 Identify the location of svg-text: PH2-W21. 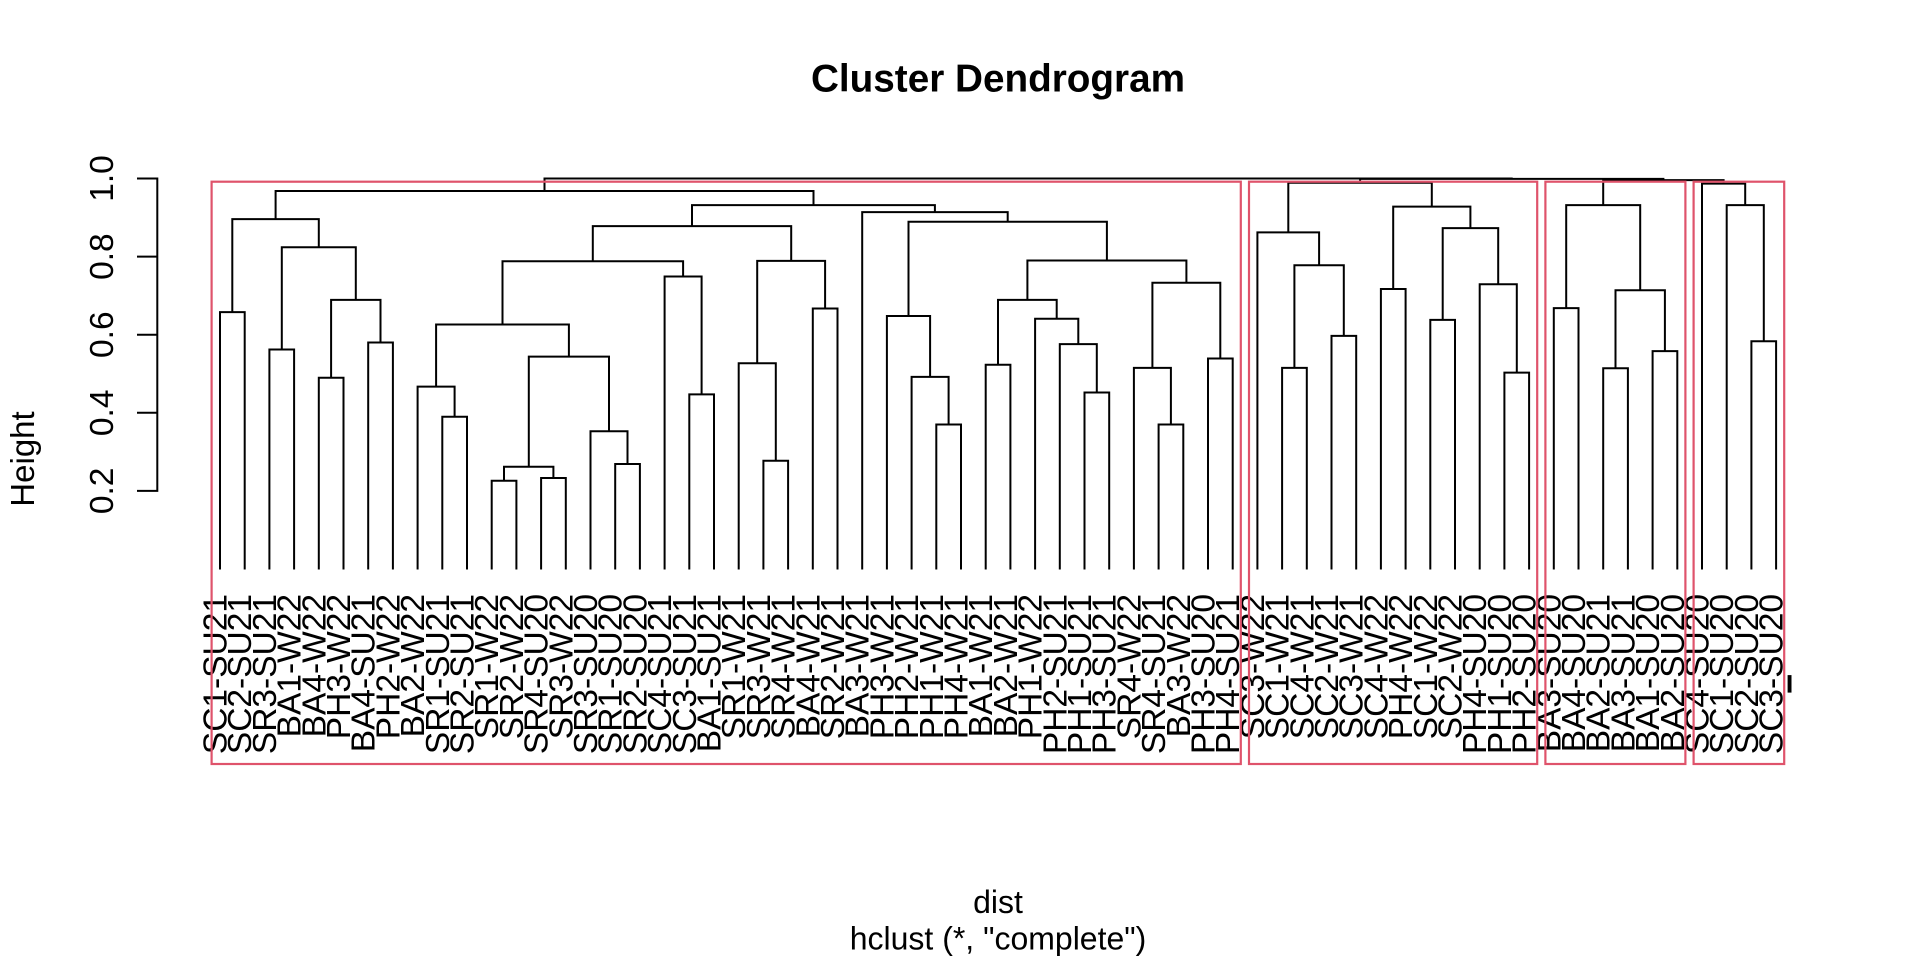
(907, 666).